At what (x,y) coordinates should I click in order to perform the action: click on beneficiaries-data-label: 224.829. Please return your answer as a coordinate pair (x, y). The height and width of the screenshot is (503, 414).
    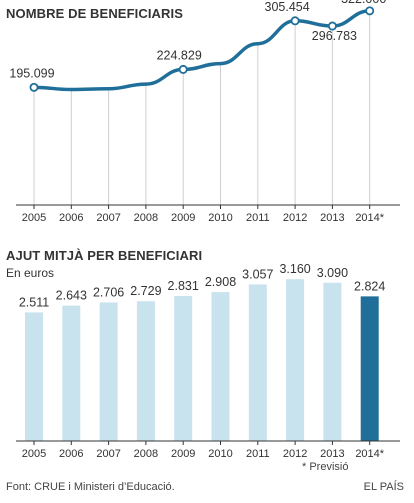
    Looking at the image, I should click on (179, 55).